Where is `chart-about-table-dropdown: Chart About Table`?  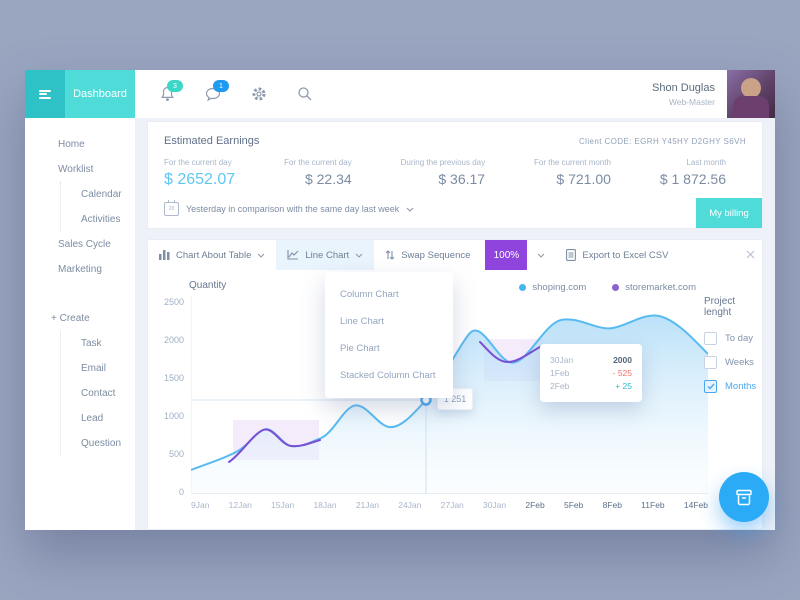
chart-about-table-dropdown: Chart About Table is located at coordinates (212, 255).